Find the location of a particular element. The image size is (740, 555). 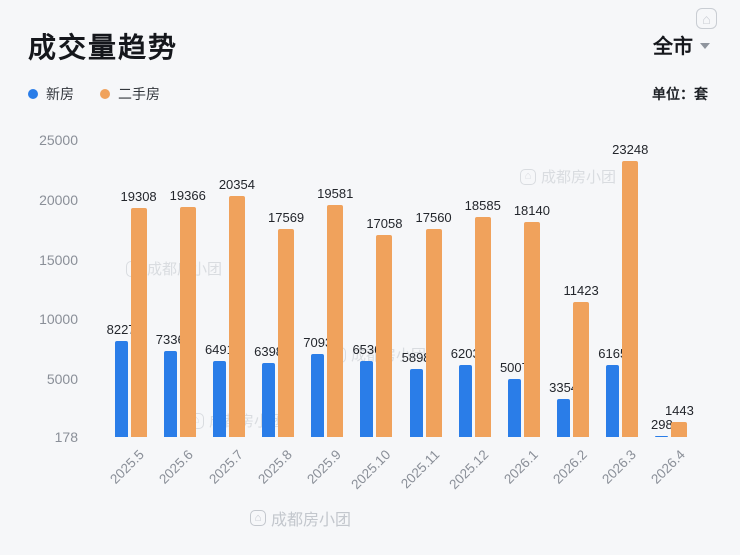

x-axis-tick-label: 2025.11 is located at coordinates (420, 469).